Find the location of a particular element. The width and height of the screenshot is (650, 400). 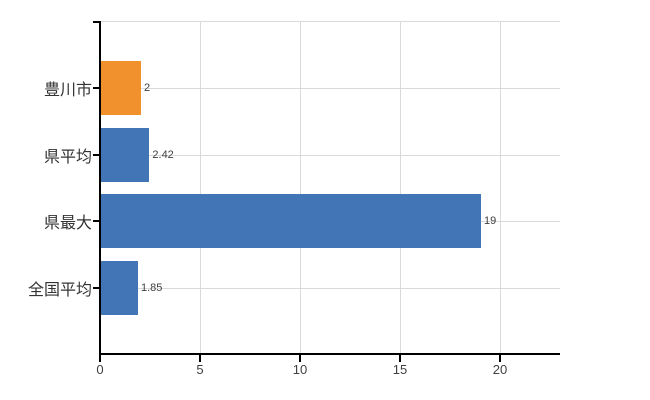

category-label-3: 全国平均 is located at coordinates (59, 290).